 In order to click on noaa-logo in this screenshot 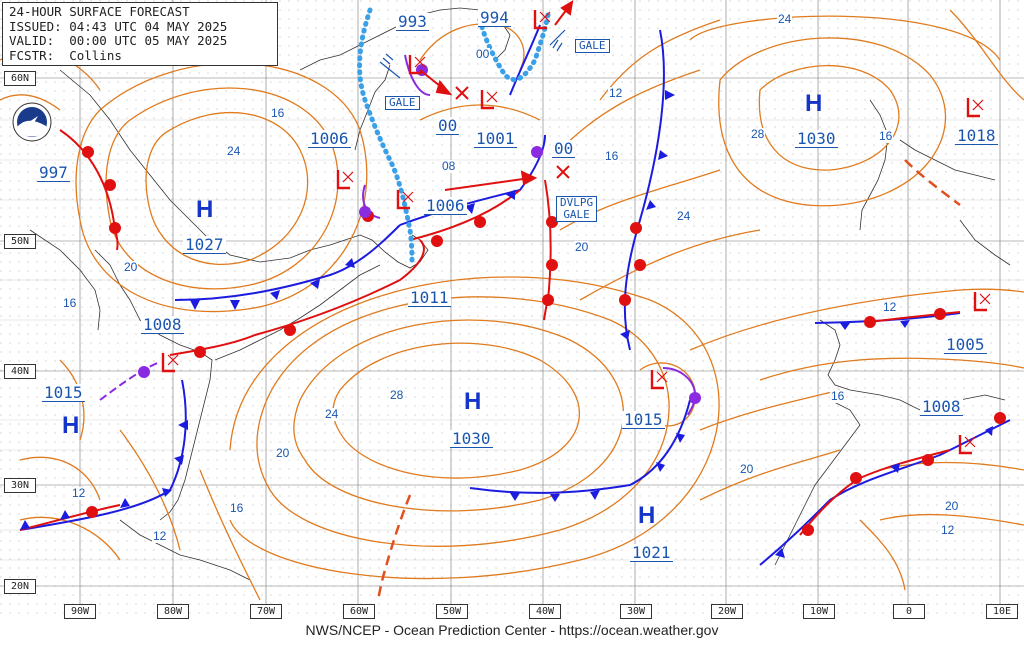, I will do `click(32, 122)`.